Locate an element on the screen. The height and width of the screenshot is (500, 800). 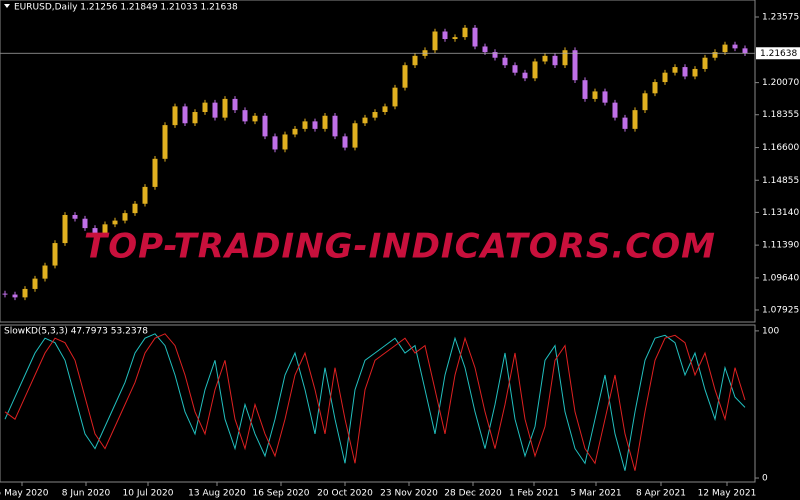
y-tick-label: 1.13140 is located at coordinates (780, 213).